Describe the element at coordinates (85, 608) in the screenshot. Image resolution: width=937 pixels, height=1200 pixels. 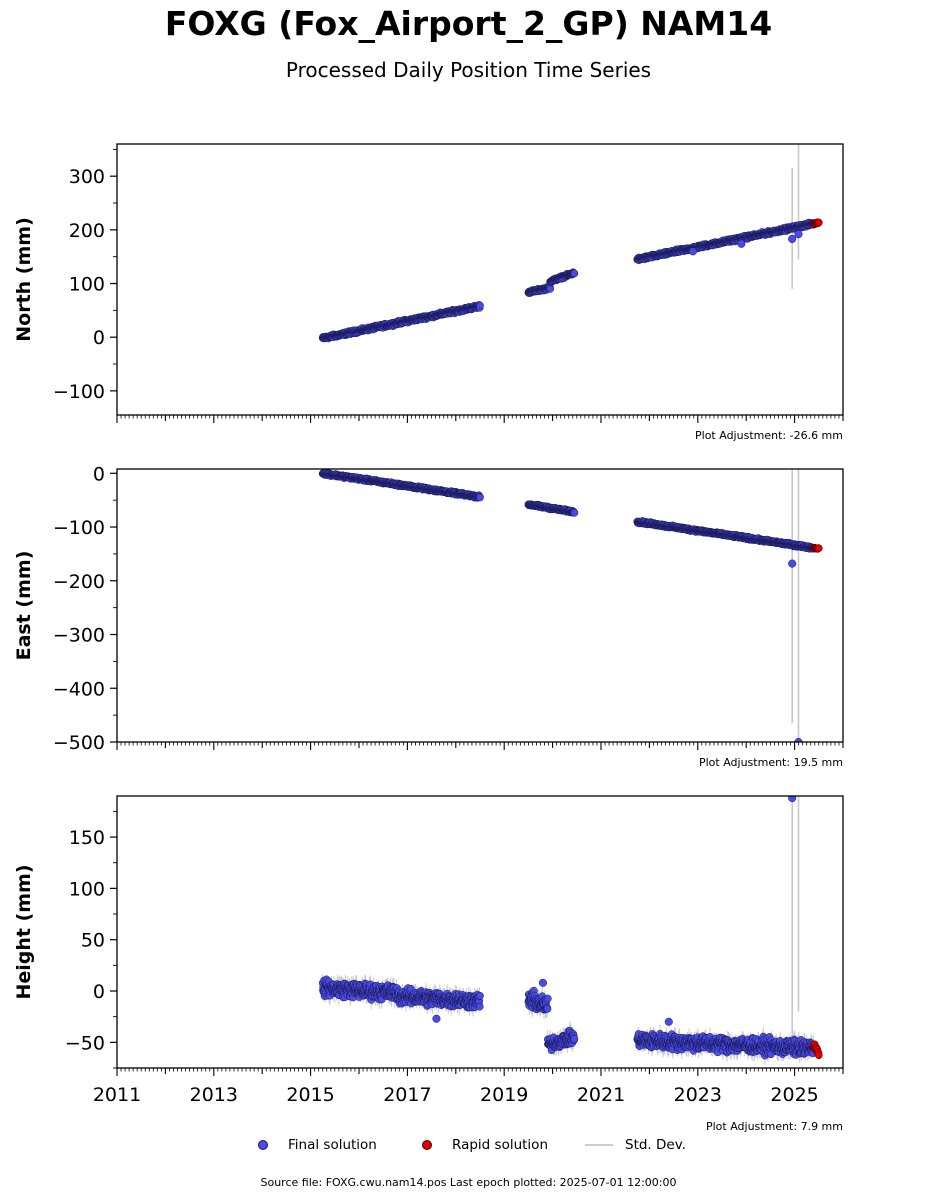
I see `y-axis-ticks-2: −500 −400 −300 −200 −100 0` at that location.